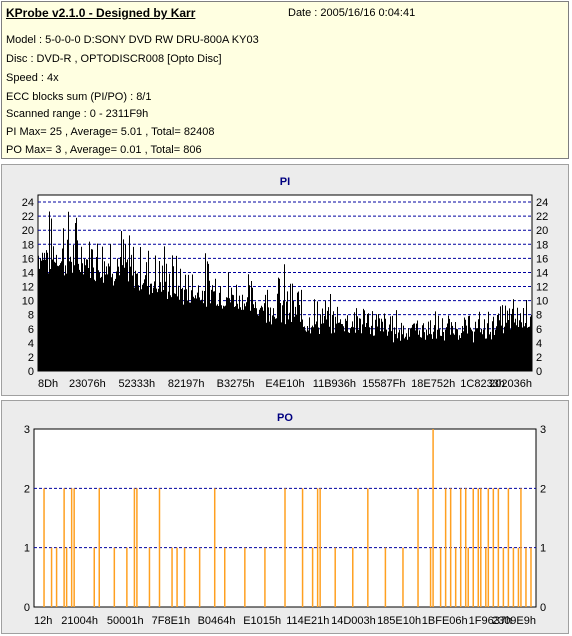 This screenshot has height=636, width=572. What do you see at coordinates (27, 430) in the screenshot?
I see `po-y-tick-left: 3` at bounding box center [27, 430].